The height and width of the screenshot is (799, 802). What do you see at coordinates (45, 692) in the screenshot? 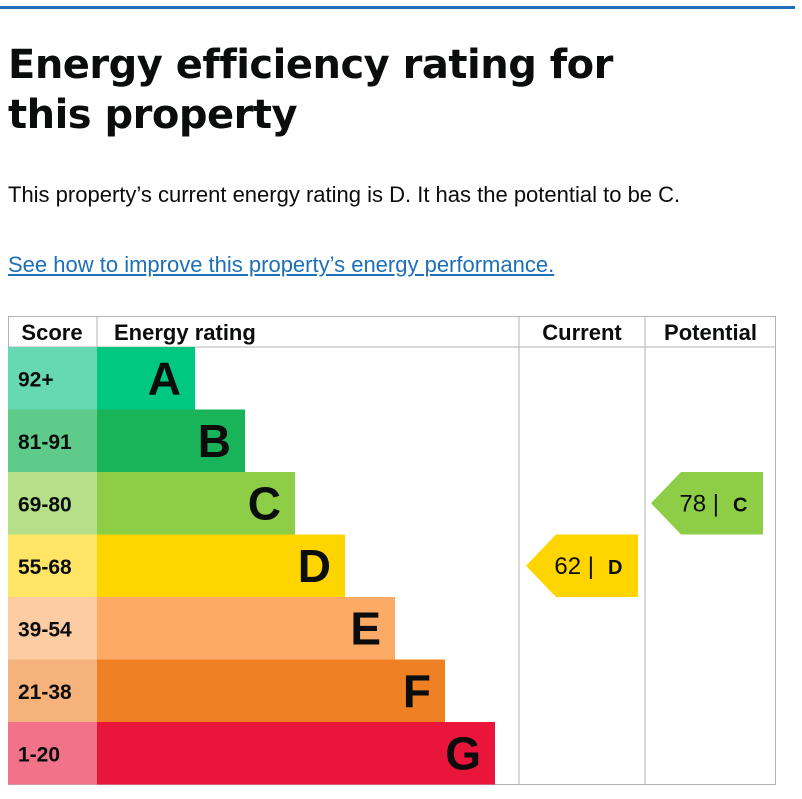
I see `score-range: 21-38` at bounding box center [45, 692].